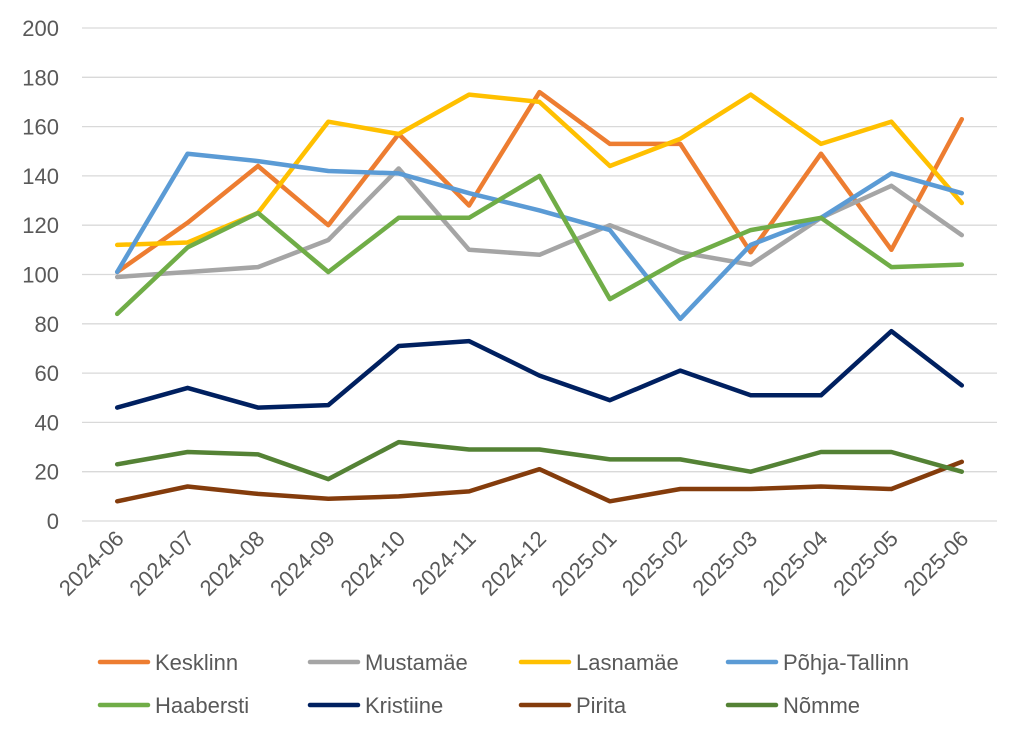  What do you see at coordinates (91, 563) in the screenshot?
I see `x-tick-label: 2024-06` at bounding box center [91, 563].